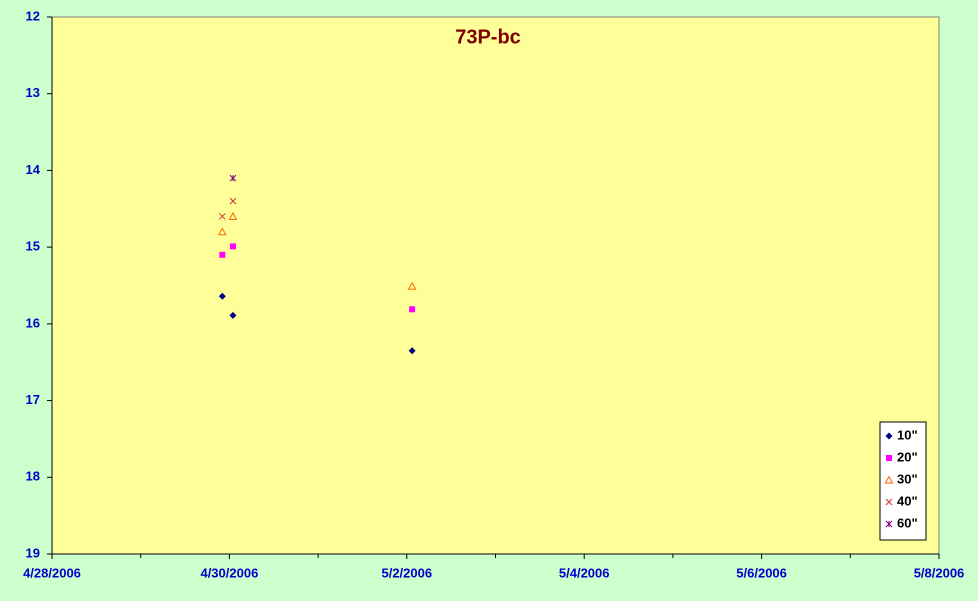 This screenshot has width=978, height=606. Describe the element at coordinates (907, 456) in the screenshot. I see `legend-label: 20"` at that location.